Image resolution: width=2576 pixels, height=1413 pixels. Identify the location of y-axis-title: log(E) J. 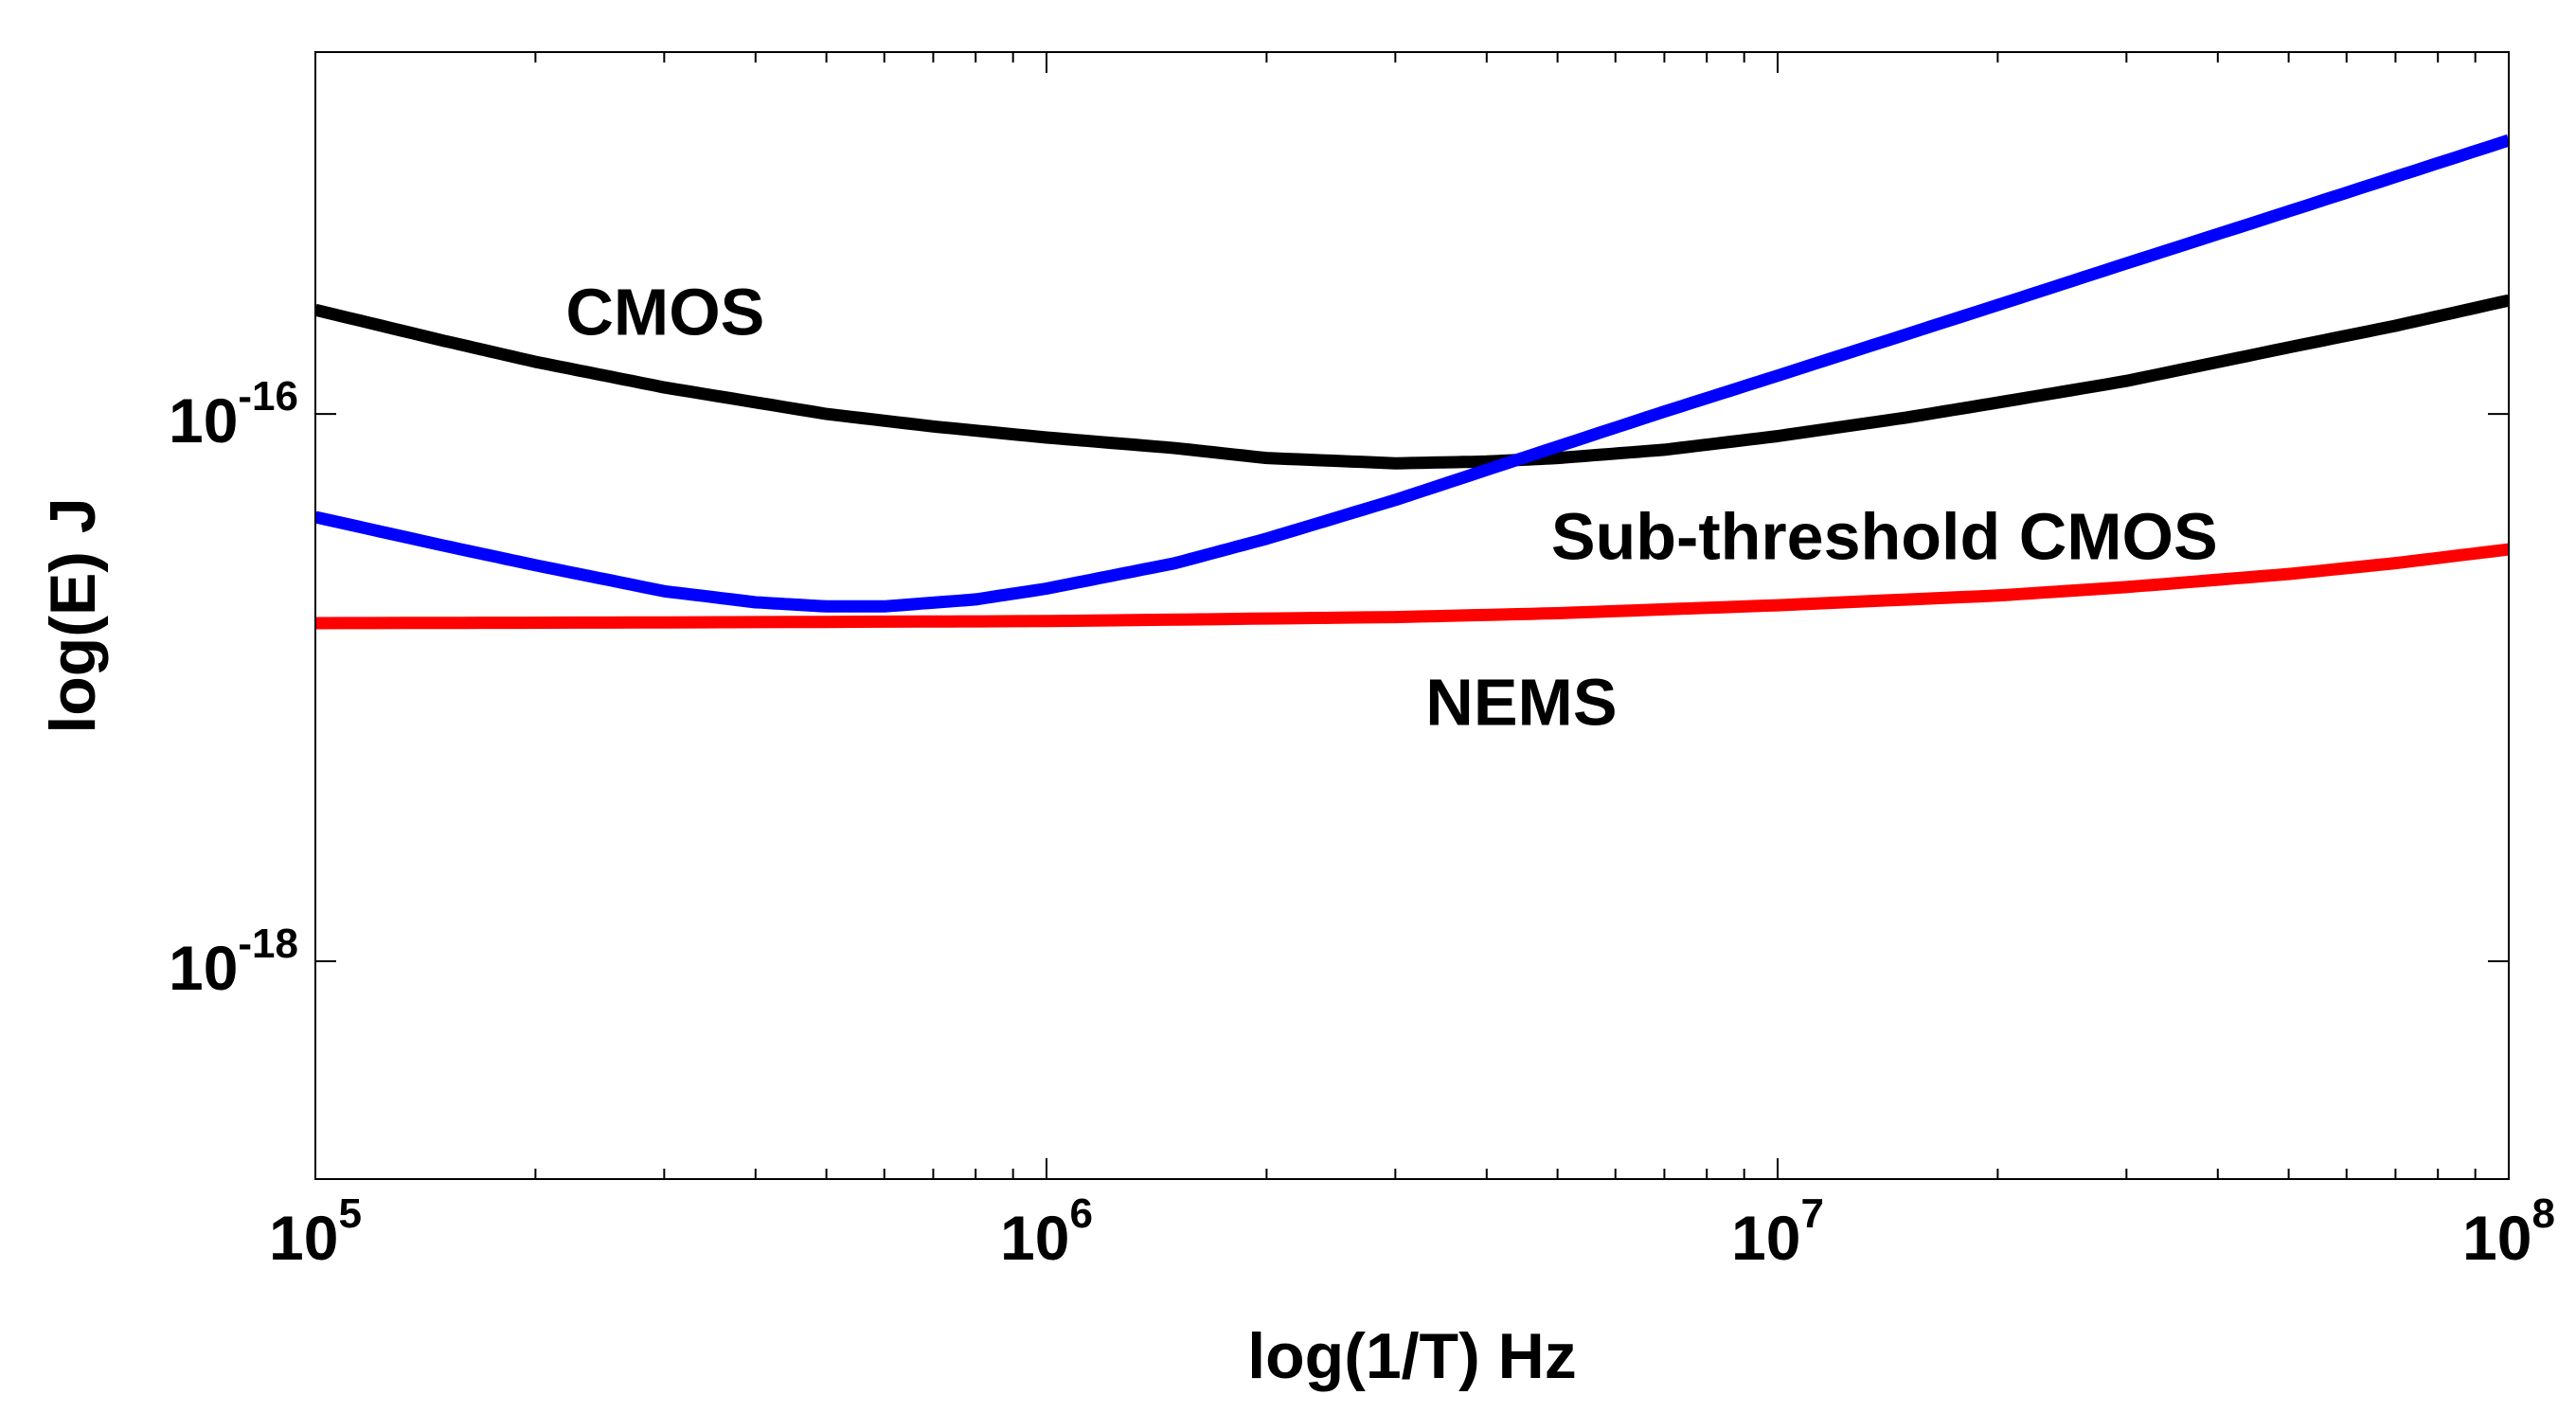
(73, 615).